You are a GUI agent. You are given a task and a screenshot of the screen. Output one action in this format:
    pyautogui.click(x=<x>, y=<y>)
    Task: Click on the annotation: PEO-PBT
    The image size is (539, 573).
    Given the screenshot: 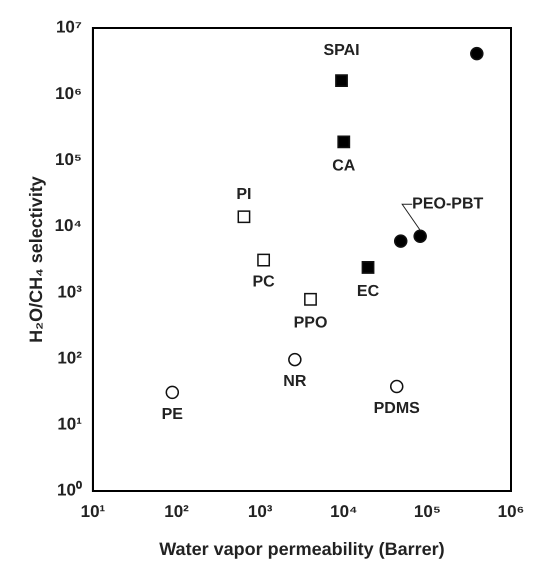 What is the action you would take?
    pyautogui.click(x=448, y=204)
    